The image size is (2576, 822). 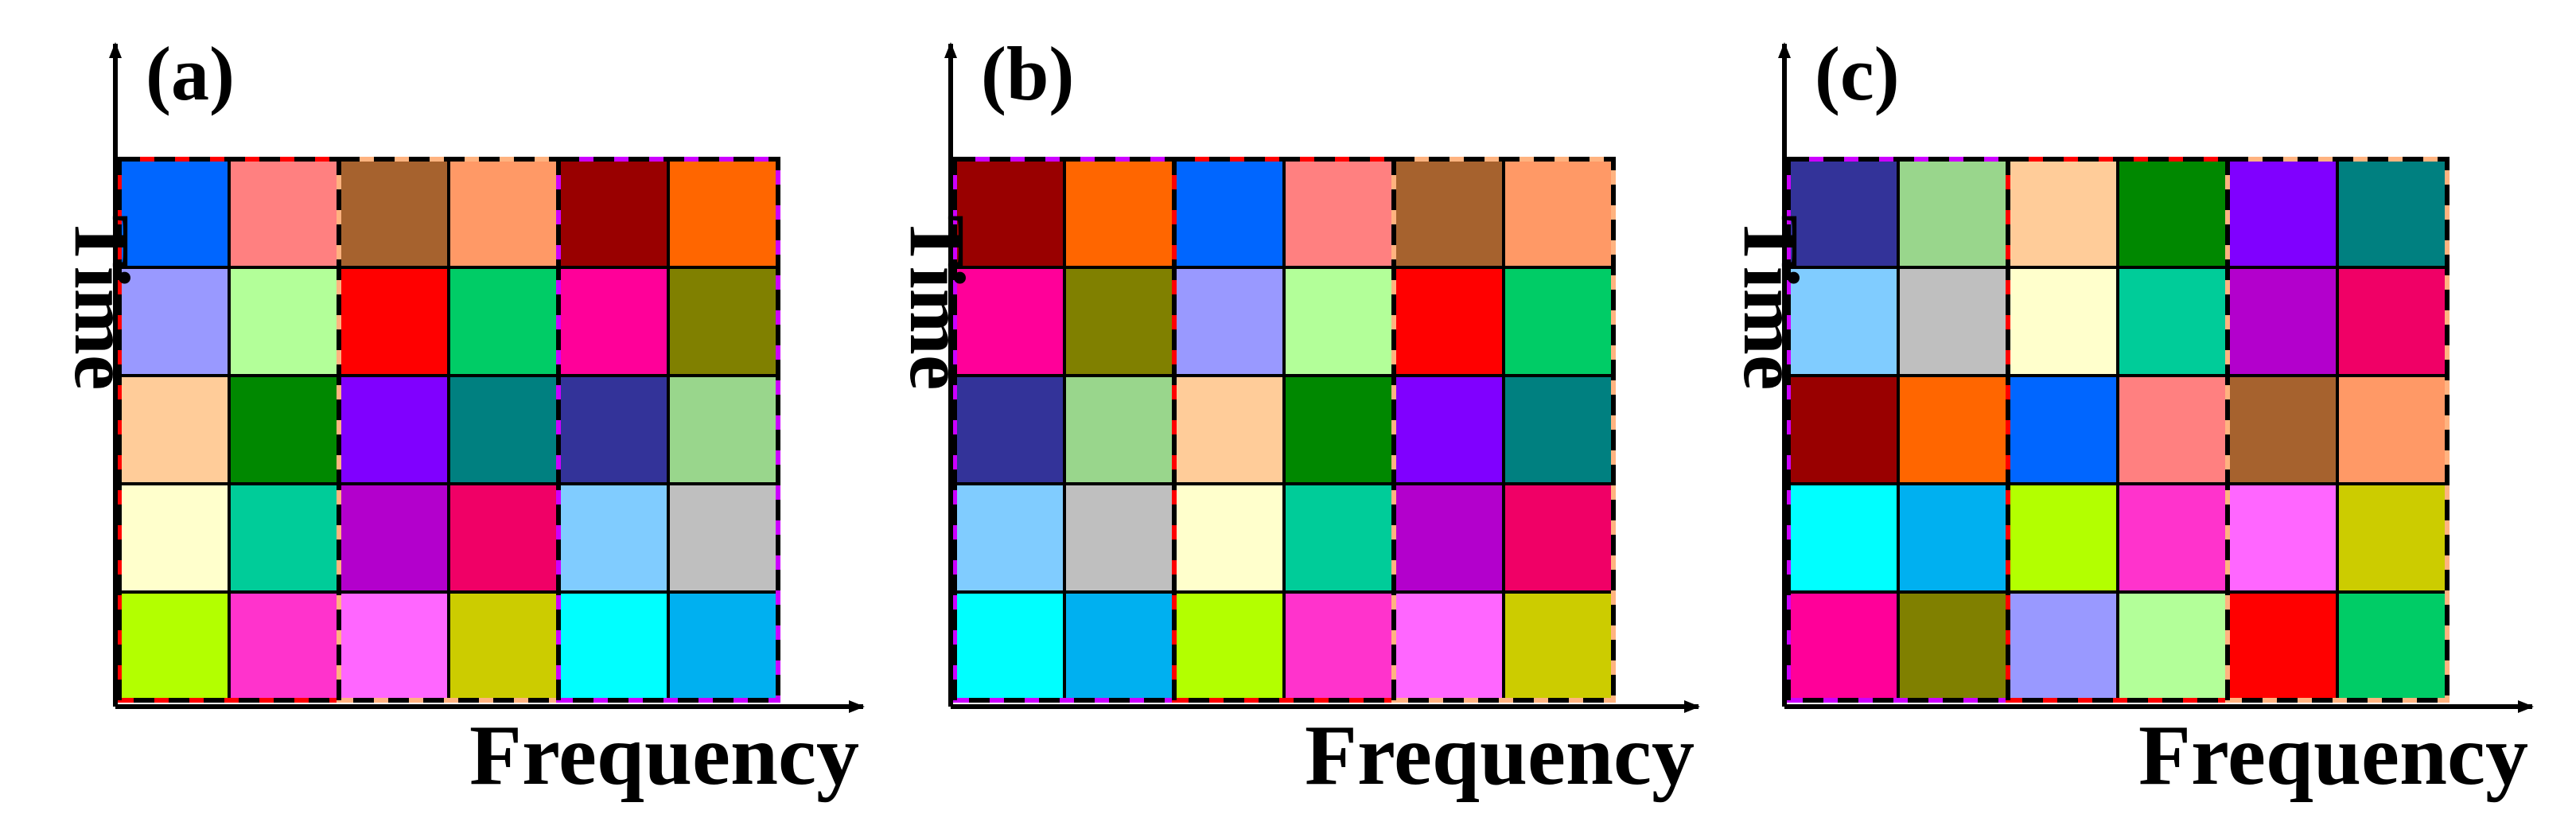 I want to click on panel-label: (b), so click(x=1028, y=74).